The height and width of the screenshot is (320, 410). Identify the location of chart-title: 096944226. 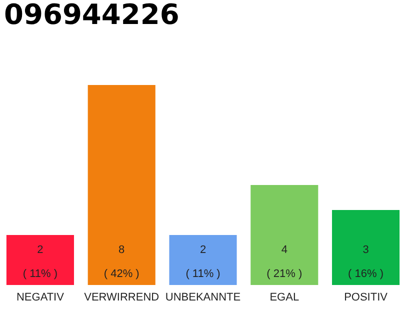
(92, 15).